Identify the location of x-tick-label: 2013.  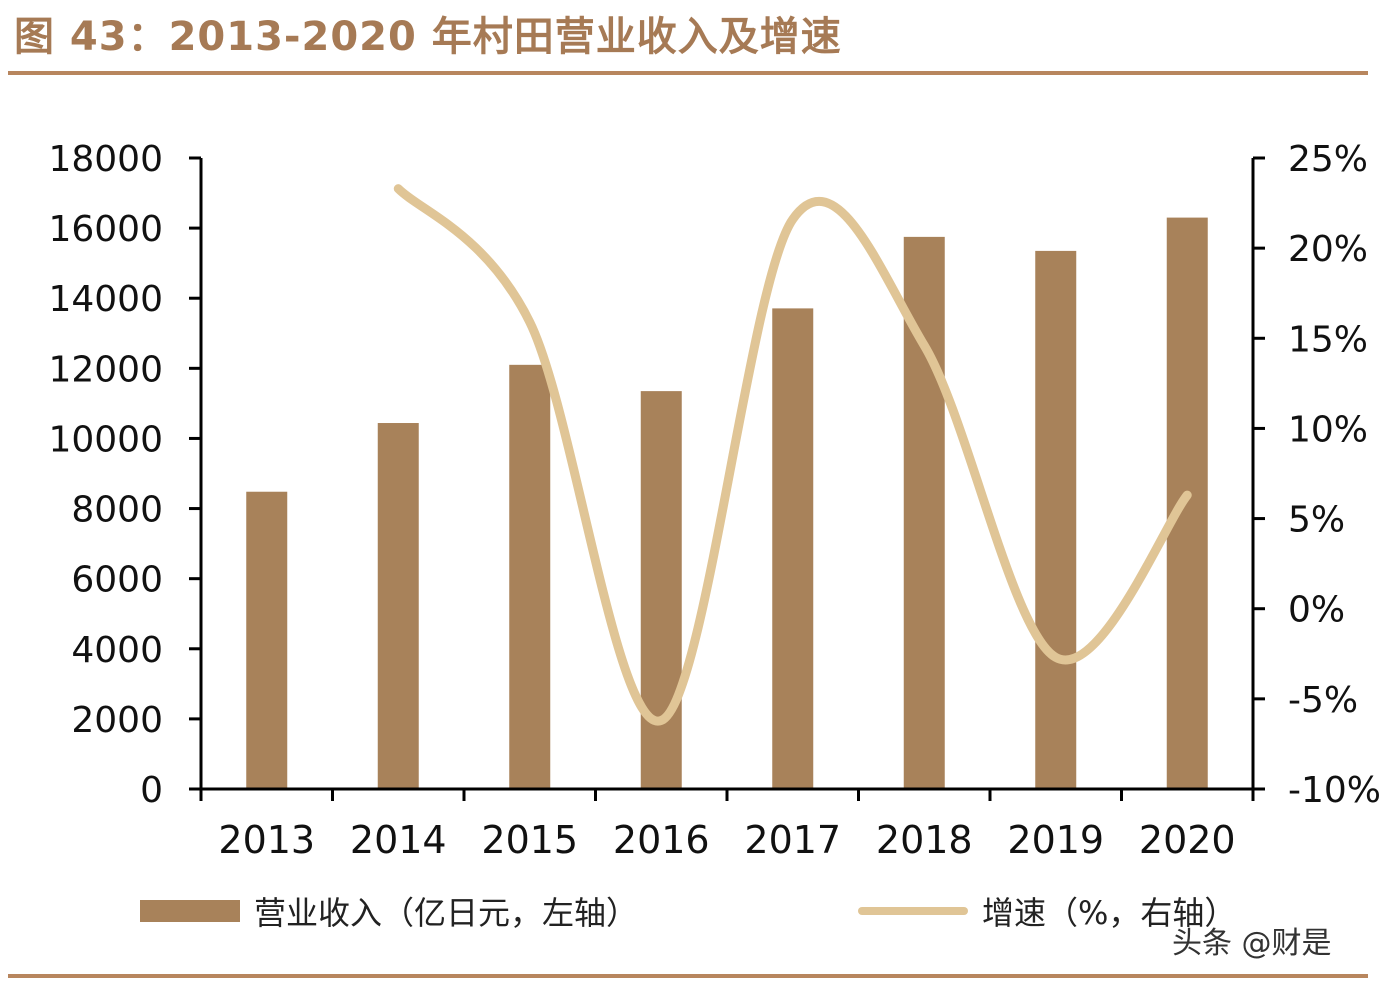
(266, 840).